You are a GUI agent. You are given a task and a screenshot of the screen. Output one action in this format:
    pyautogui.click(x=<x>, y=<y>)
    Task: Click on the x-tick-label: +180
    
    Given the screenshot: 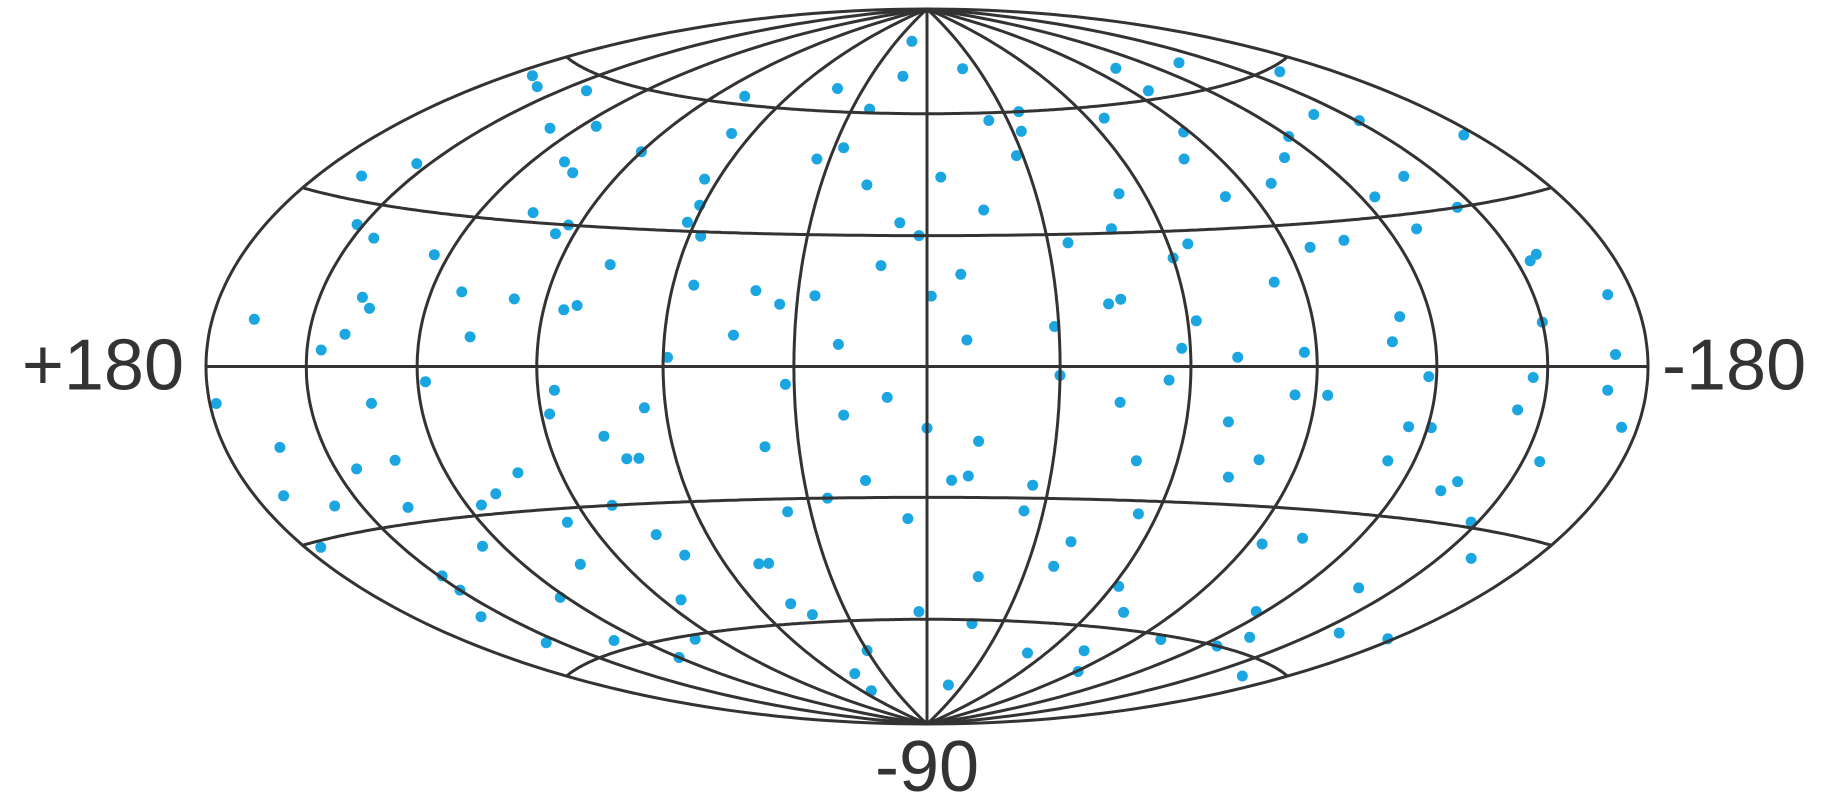 What is the action you would take?
    pyautogui.click(x=103, y=366)
    